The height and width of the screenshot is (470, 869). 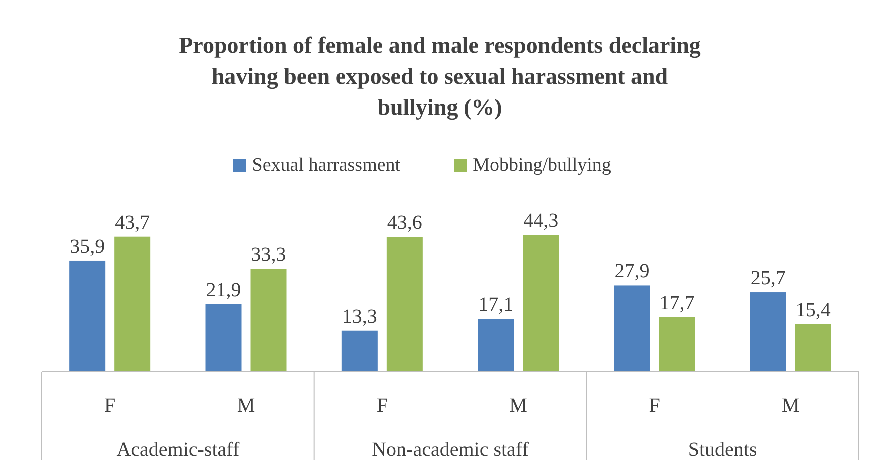 I want to click on text: Students, so click(x=723, y=450).